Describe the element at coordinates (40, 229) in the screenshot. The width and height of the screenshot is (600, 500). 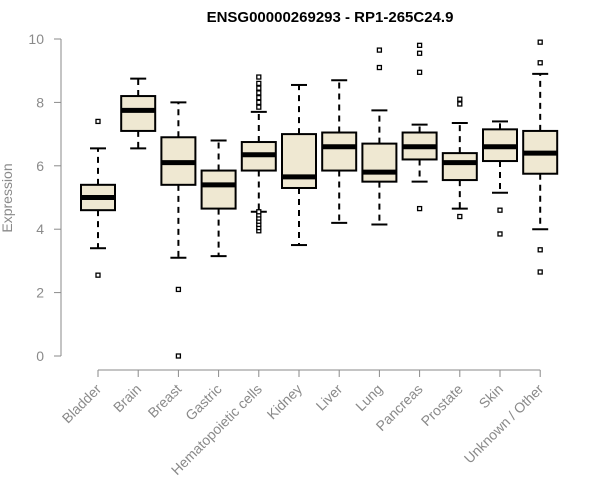
I see `y-tick-label: 4` at that location.